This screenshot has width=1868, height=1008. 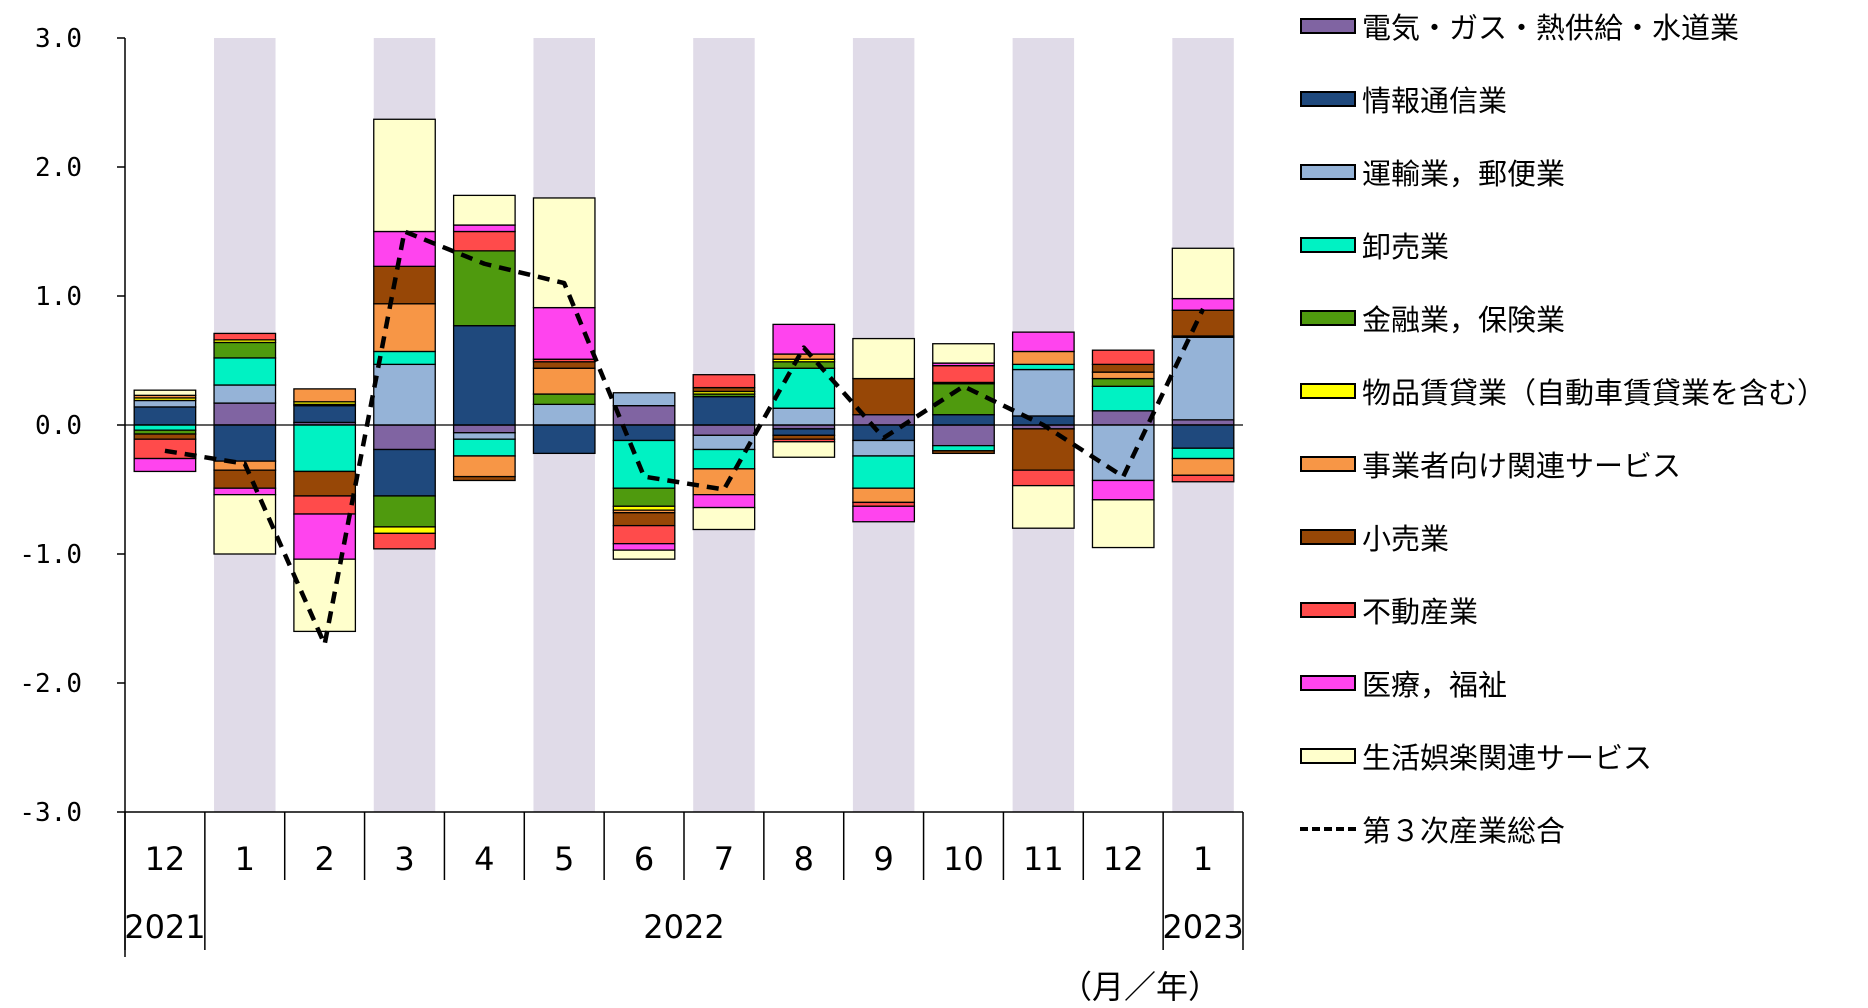 I want to click on bar-segment-s0-c4, so click(x=484, y=429).